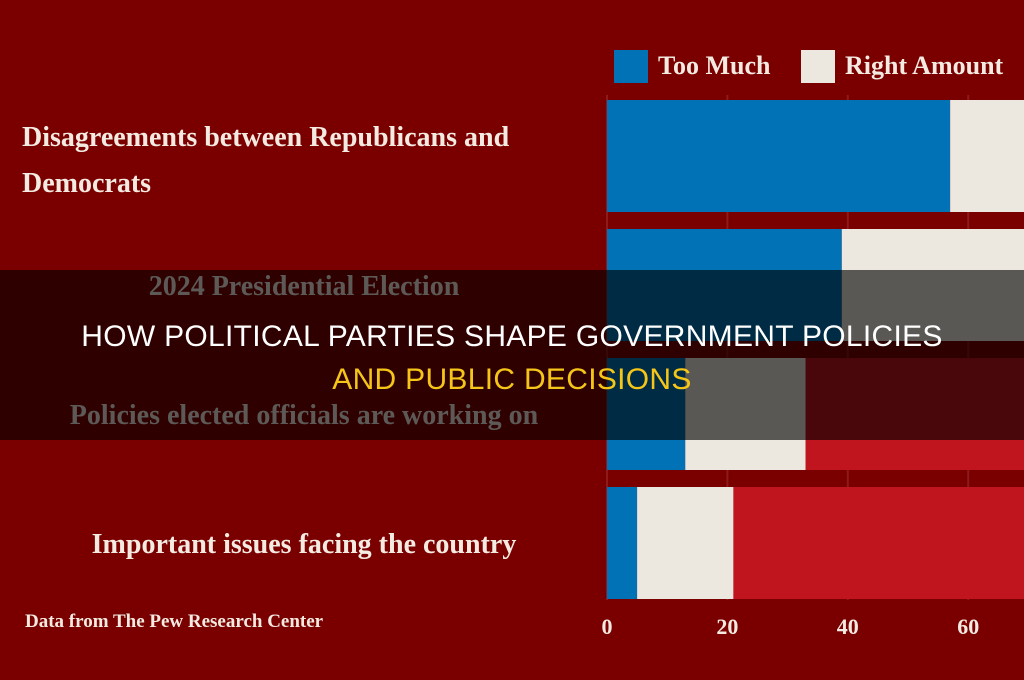  What do you see at coordinates (924, 65) in the screenshot?
I see `legend-label: Right Amount` at bounding box center [924, 65].